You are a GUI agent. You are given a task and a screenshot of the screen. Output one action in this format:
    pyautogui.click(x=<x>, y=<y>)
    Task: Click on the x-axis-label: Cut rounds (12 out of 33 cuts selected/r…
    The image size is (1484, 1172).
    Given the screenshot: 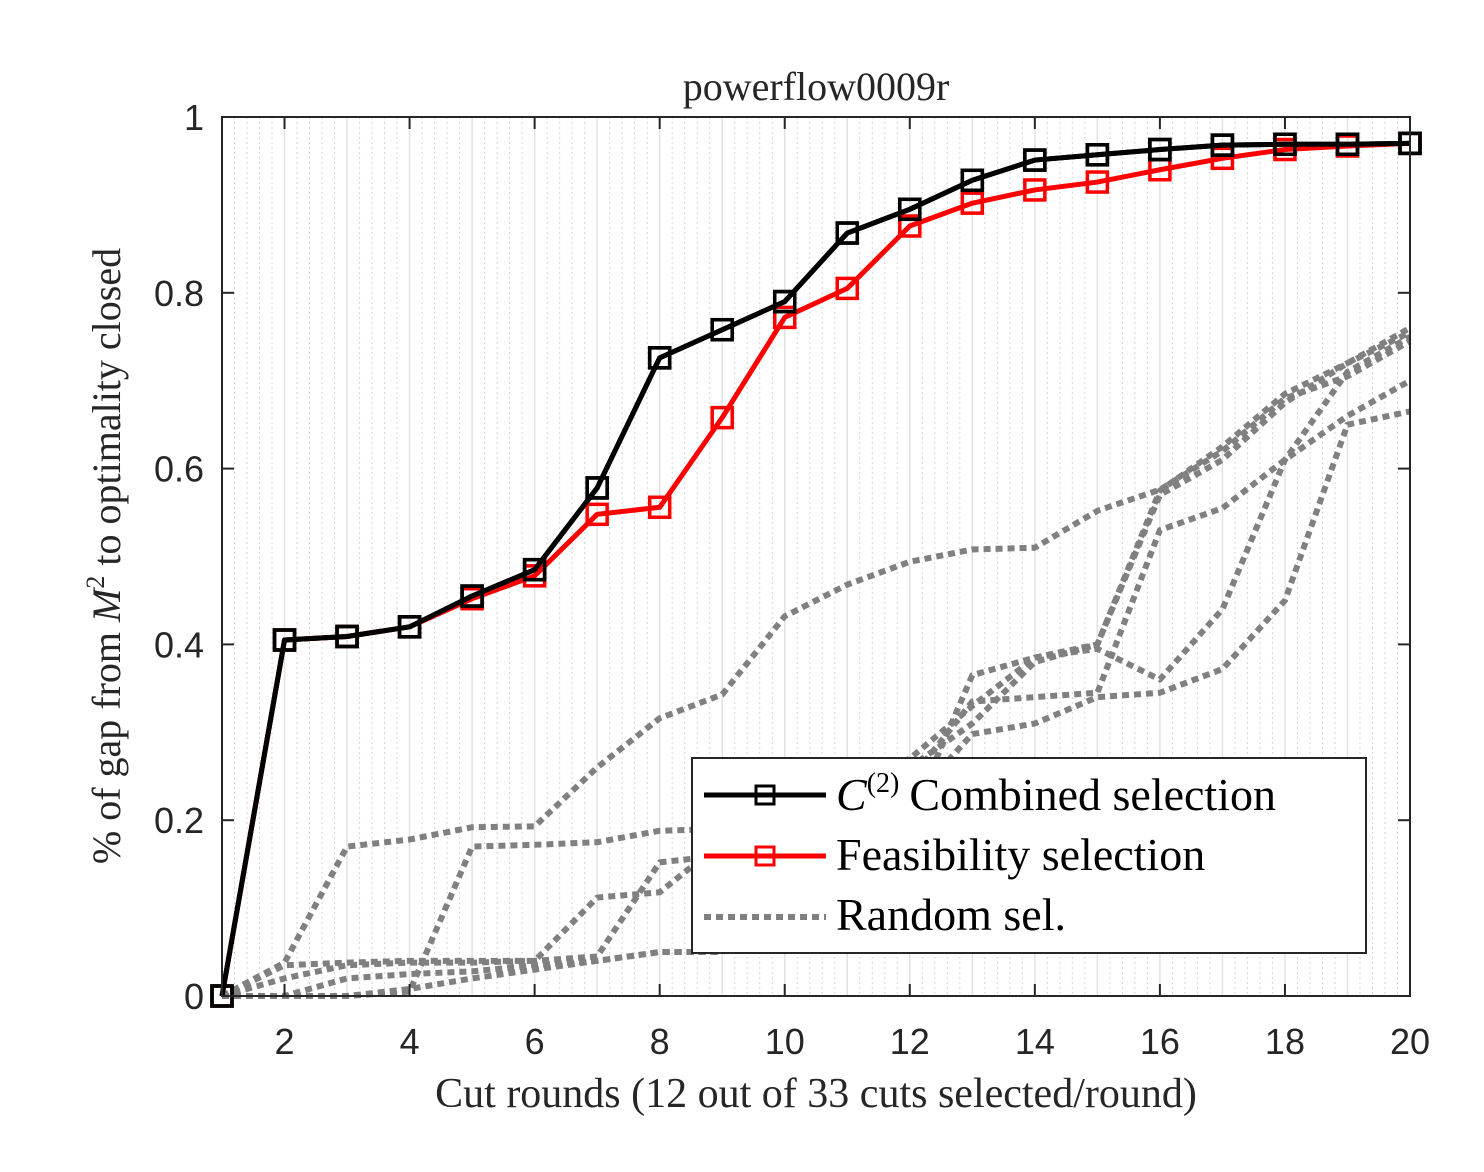 What is the action you would take?
    pyautogui.click(x=816, y=1094)
    